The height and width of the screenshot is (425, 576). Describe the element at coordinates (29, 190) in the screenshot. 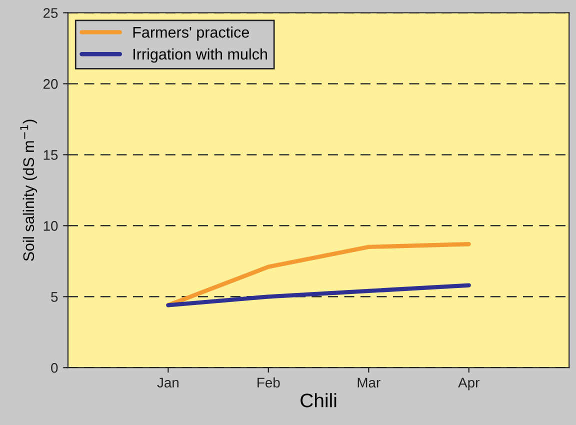

I see `y-axis-title: Soil salinity (dS m$^{−1}$)` at that location.